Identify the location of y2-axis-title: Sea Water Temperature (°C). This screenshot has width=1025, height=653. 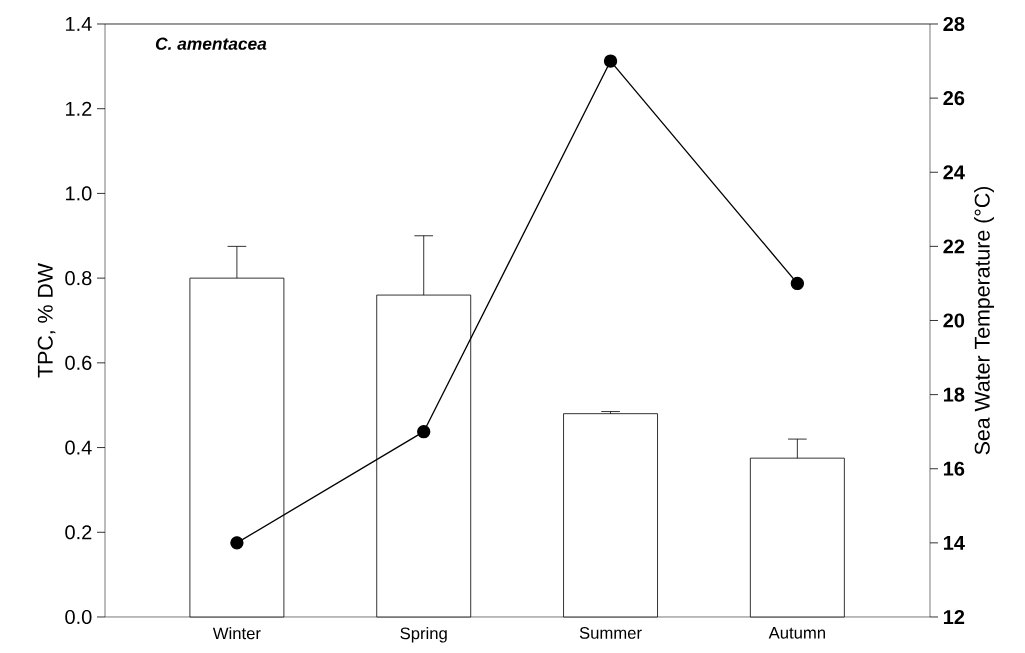
(984, 320).